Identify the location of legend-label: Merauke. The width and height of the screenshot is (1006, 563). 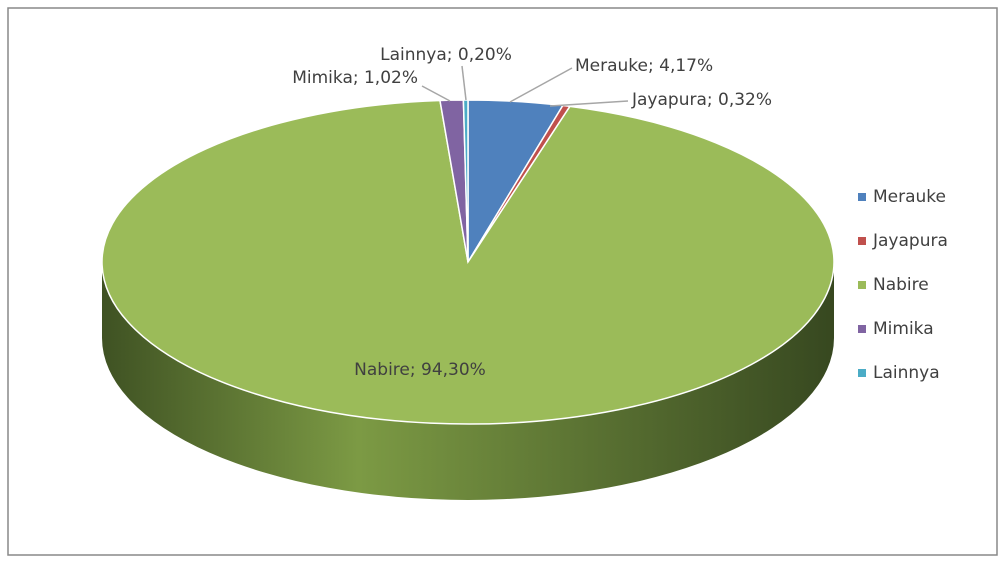
(909, 197).